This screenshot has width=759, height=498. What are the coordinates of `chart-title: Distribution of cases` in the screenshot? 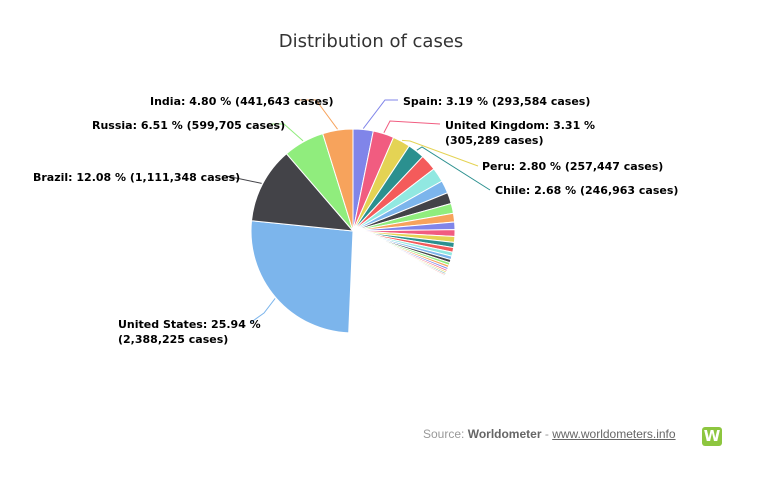 It's located at (371, 41).